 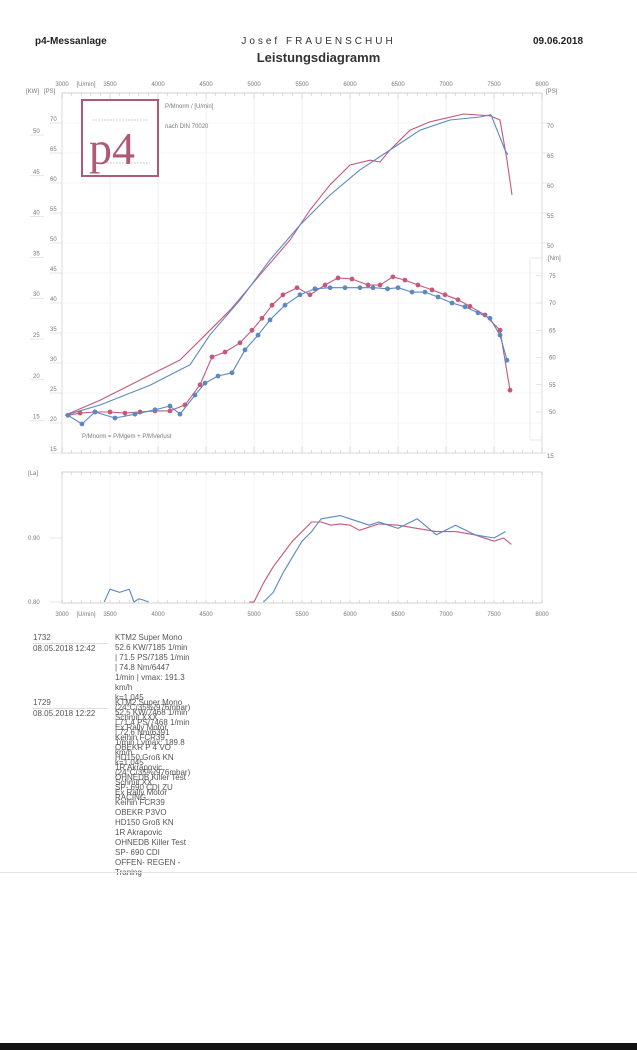 What do you see at coordinates (53, 300) in the screenshot?
I see `ps-tick-label: 40` at bounding box center [53, 300].